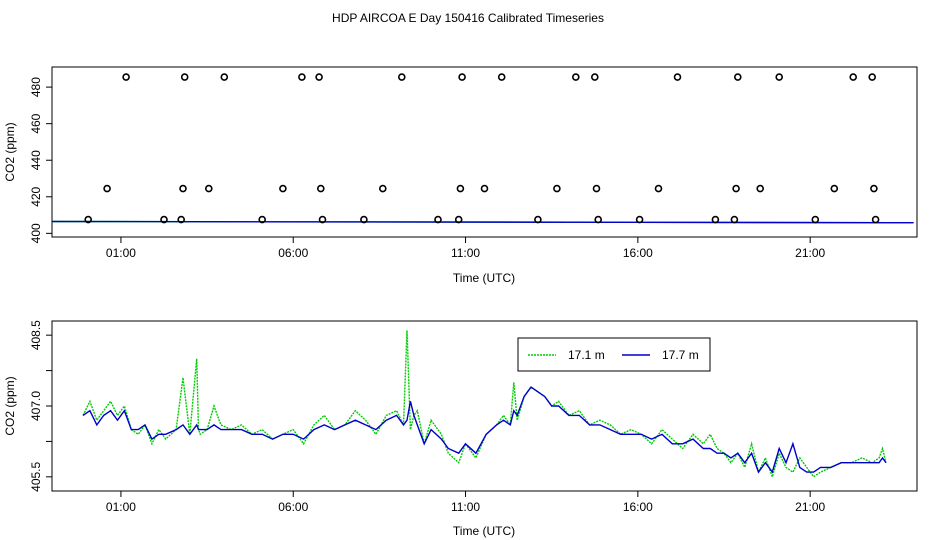  What do you see at coordinates (614, 354) in the screenshot?
I see `legend: 17.1 m 17.7 m` at bounding box center [614, 354].